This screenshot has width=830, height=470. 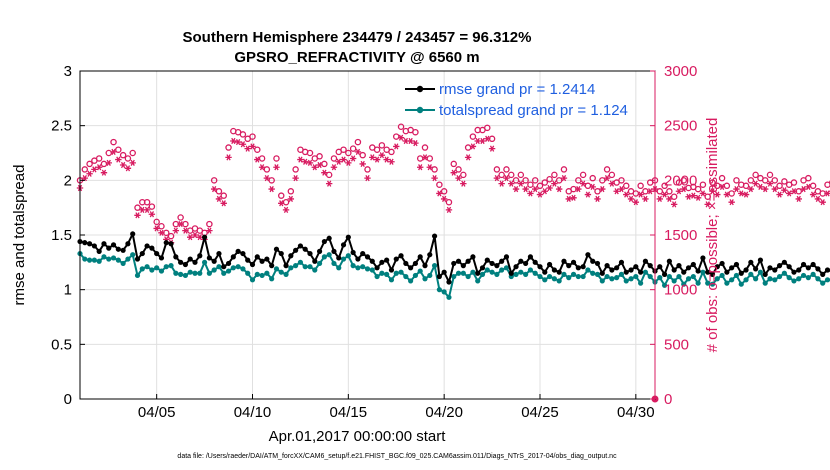 I want to click on x-tick-label: 04/10, so click(x=253, y=412).